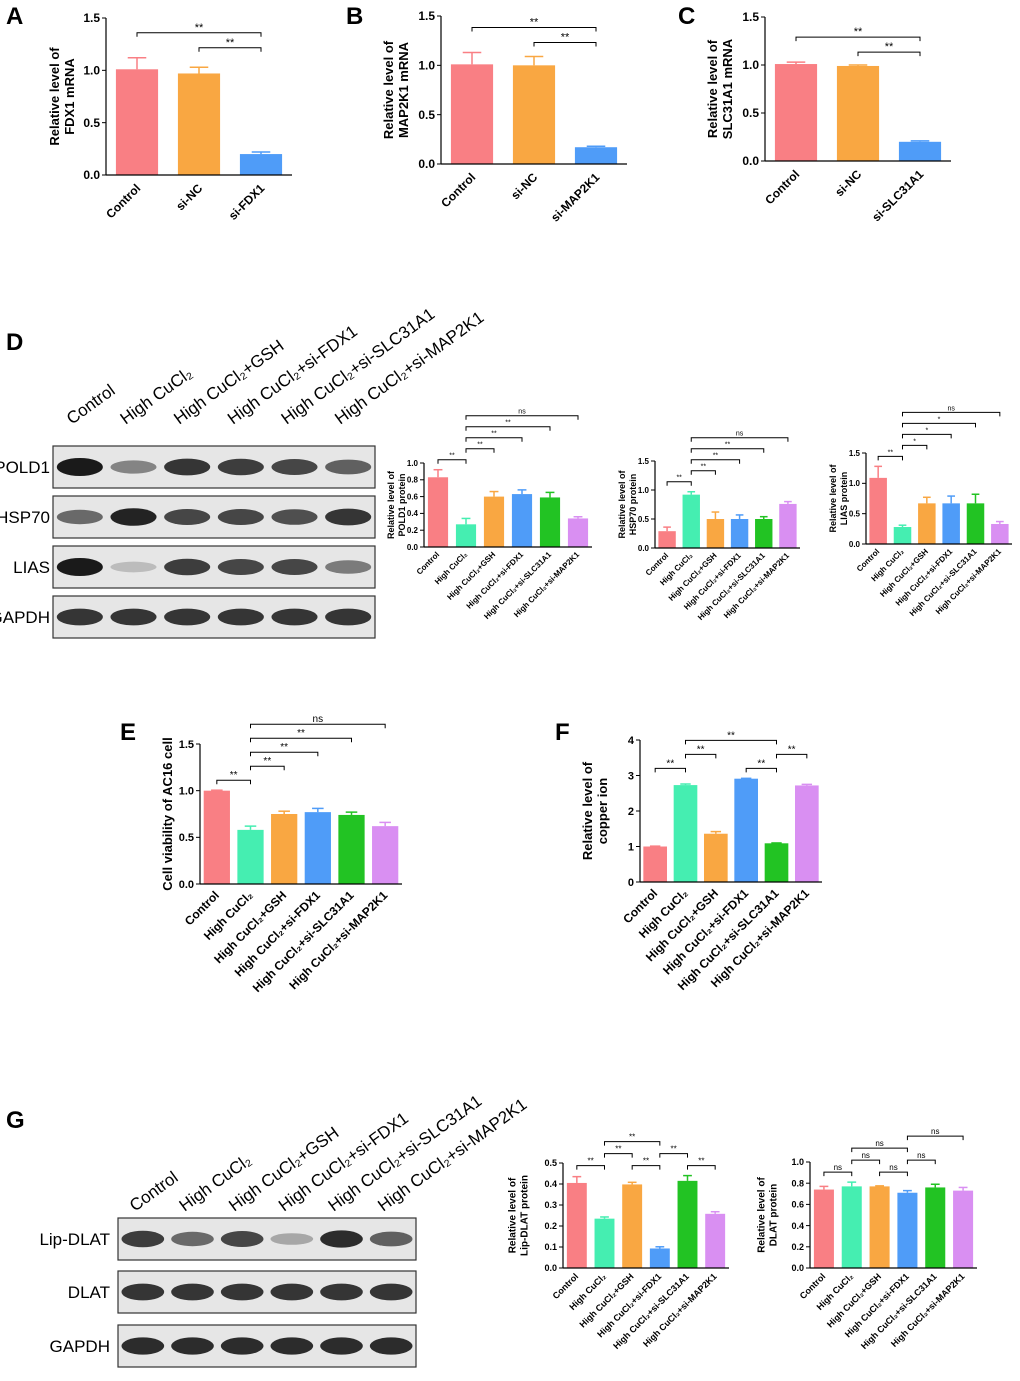  What do you see at coordinates (25, 517) in the screenshot?
I see `blot-row-label: HSP70` at bounding box center [25, 517].